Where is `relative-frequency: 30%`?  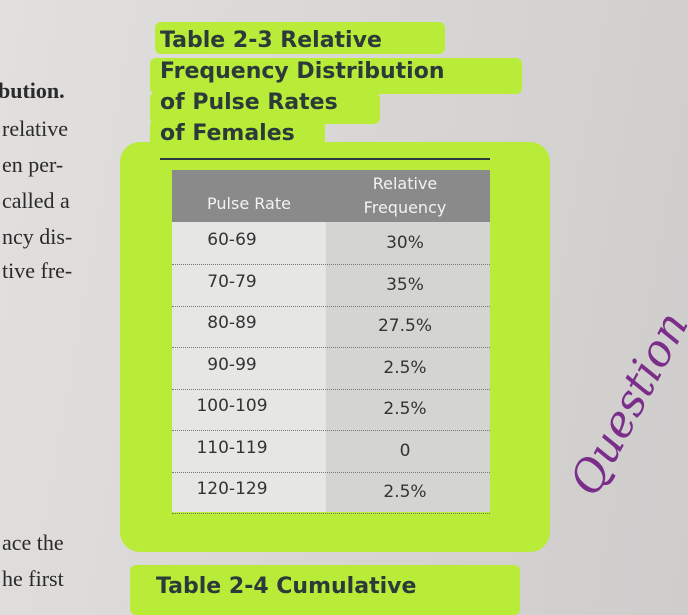 relative-frequency: 30% is located at coordinates (405, 243).